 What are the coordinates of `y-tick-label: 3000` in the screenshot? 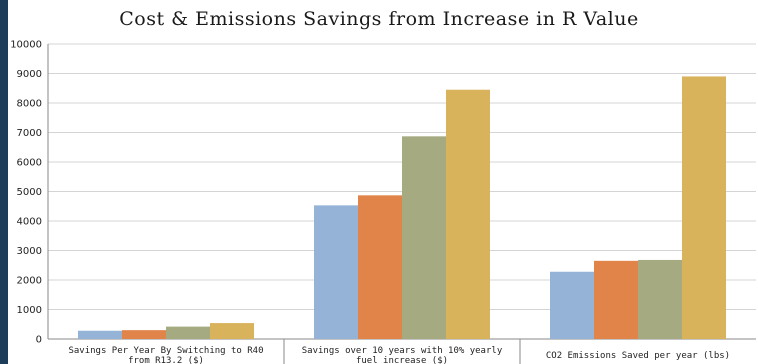 It's located at (29, 251).